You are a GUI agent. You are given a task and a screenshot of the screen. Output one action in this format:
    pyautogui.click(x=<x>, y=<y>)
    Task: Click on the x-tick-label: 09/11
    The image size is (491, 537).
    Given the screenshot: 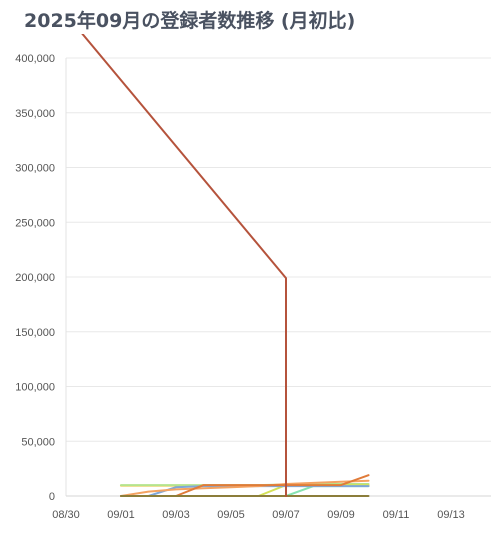 What is the action you would take?
    pyautogui.click(x=396, y=515)
    